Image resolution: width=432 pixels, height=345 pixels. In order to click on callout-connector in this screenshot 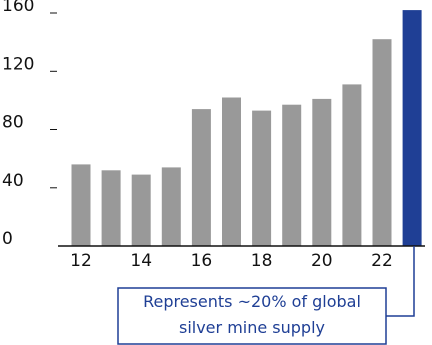, I will do `click(400, 281)`.